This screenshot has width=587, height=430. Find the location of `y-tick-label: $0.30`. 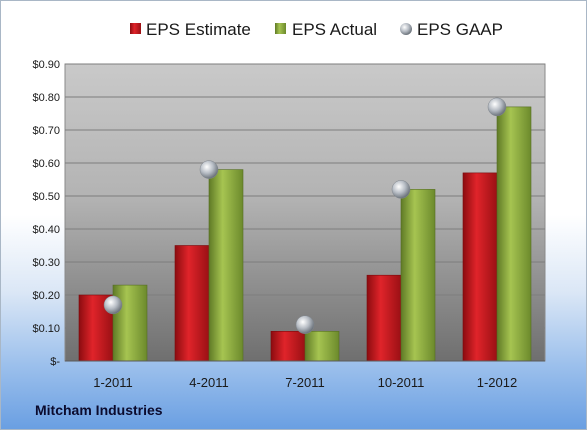

y-tick-label: $0.30 is located at coordinates (46, 263).